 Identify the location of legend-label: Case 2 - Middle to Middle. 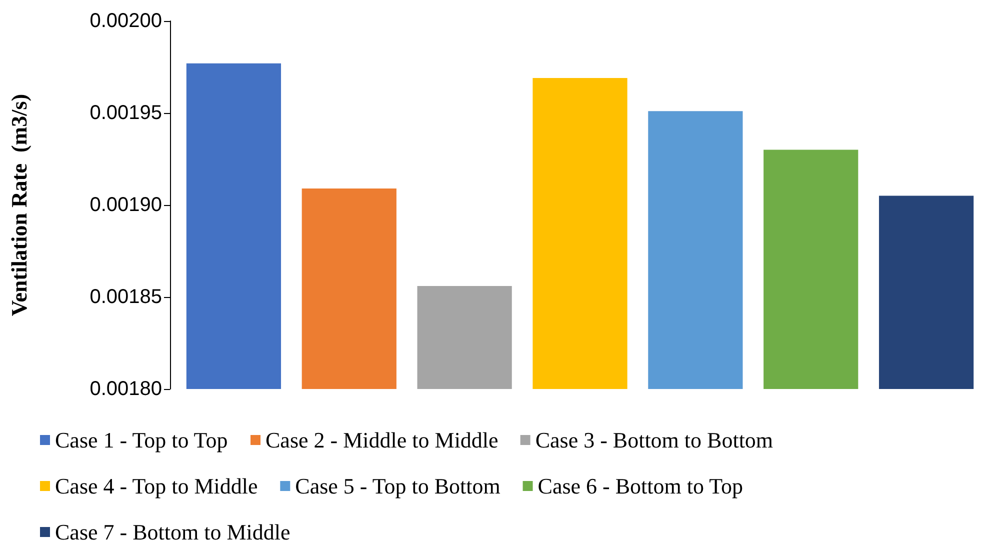
(382, 440).